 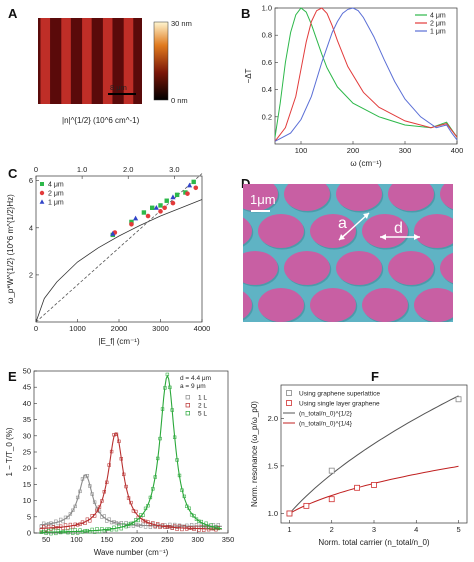 I want to click on y-axis-label: −ΔT, so click(x=248, y=75).